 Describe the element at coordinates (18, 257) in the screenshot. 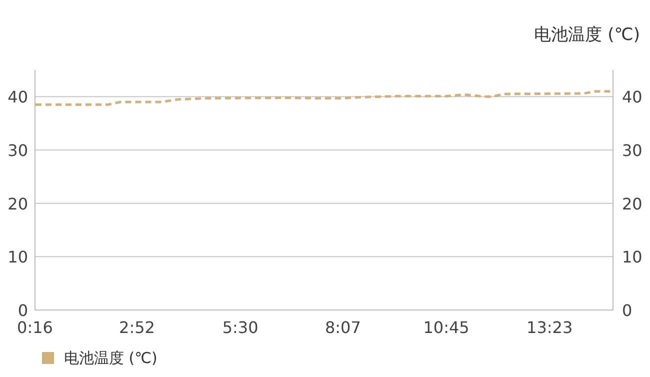

I see `y-tick-label: 10` at that location.